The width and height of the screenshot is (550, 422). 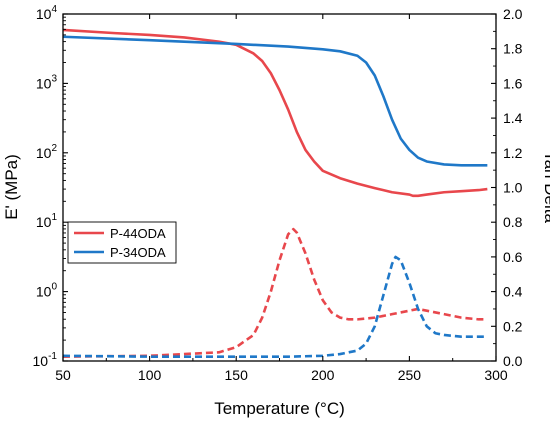 What do you see at coordinates (513, 361) in the screenshot?
I see `y-right-tick-label: 0.0` at bounding box center [513, 361].